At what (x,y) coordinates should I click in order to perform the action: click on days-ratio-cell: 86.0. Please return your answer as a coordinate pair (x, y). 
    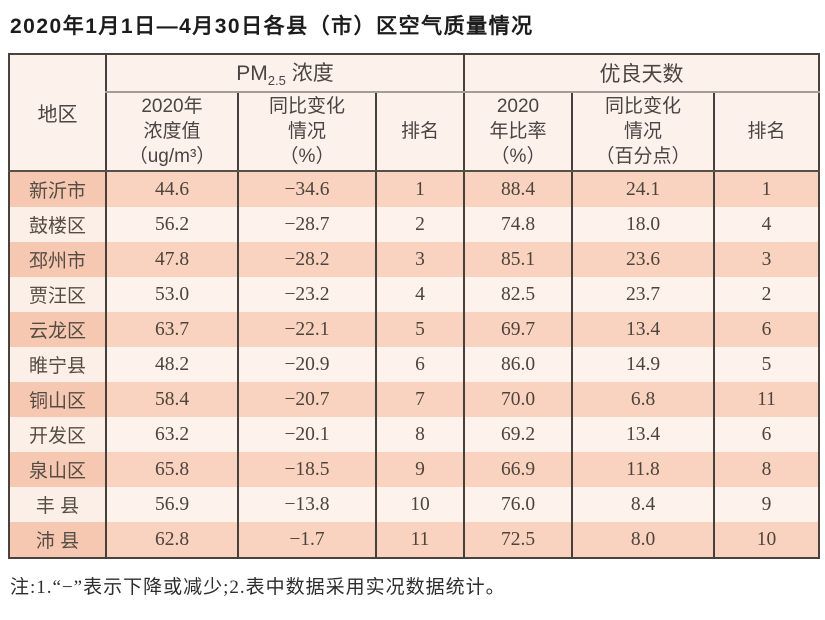
    Looking at the image, I should click on (517, 364).